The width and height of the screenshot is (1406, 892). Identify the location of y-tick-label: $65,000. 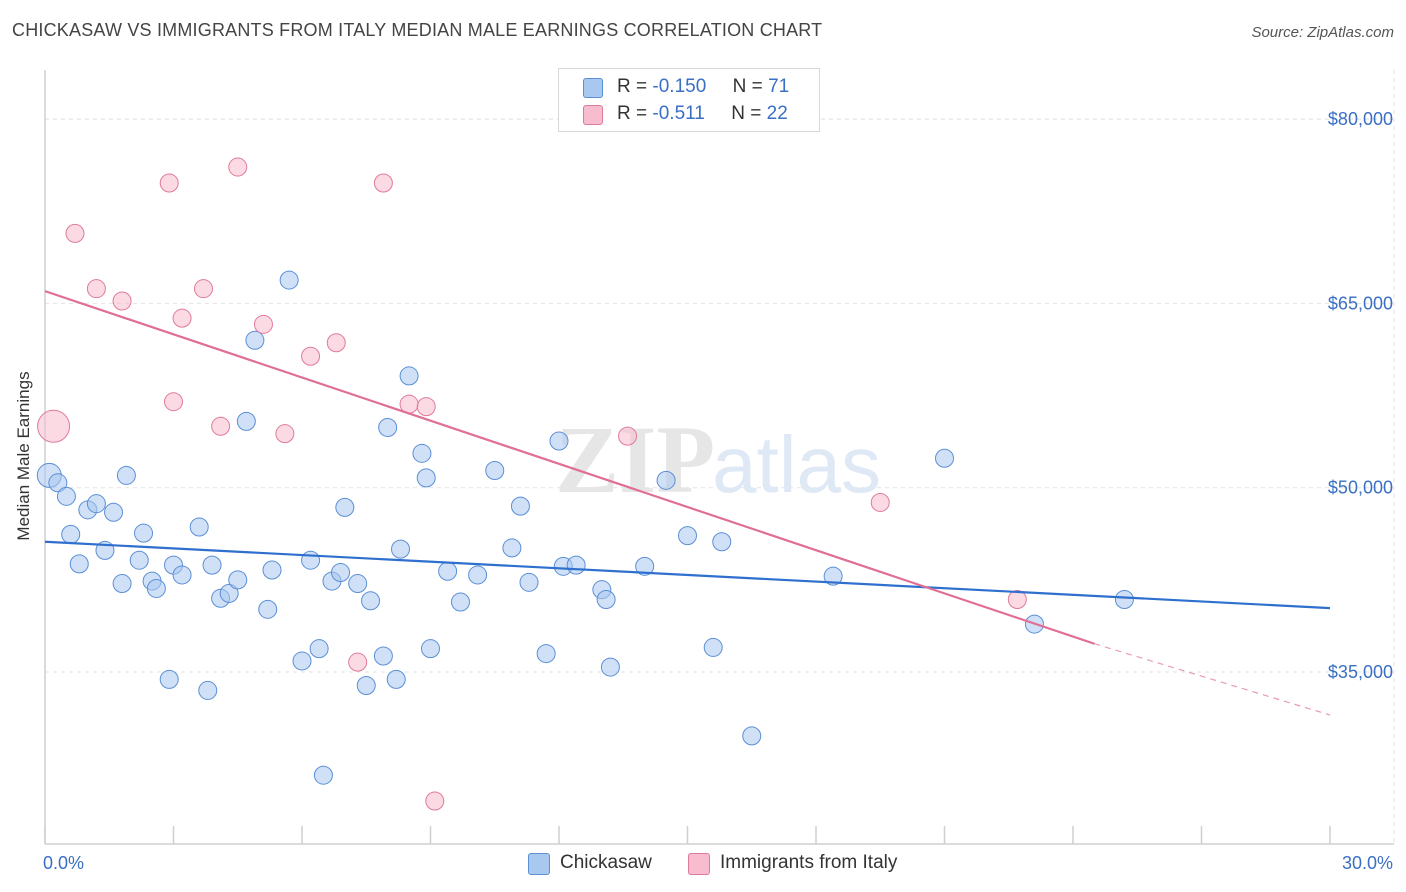
(1360, 303).